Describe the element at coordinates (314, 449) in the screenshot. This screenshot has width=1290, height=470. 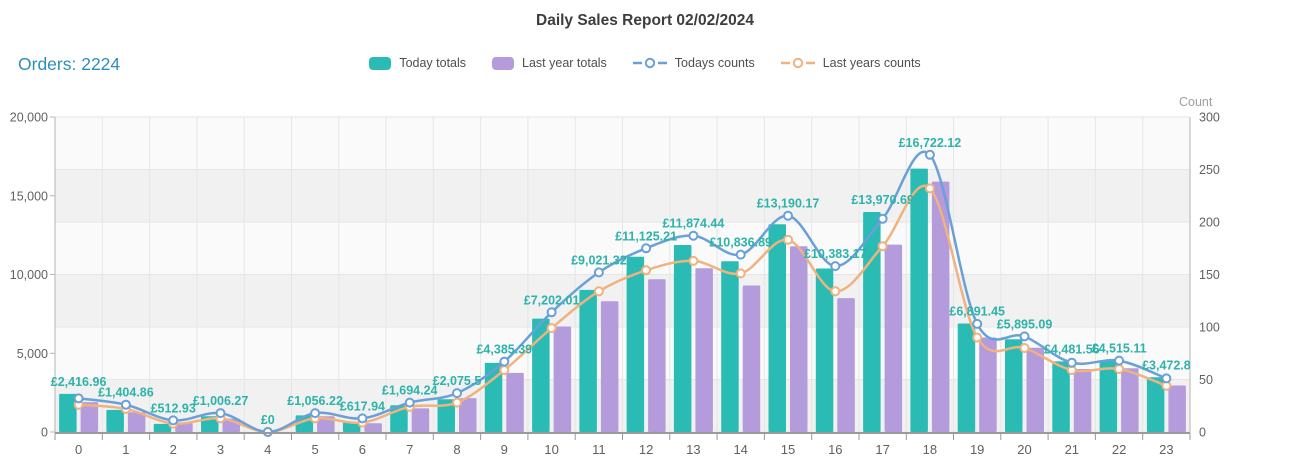
I see `x-axis-tick-label: 5` at that location.